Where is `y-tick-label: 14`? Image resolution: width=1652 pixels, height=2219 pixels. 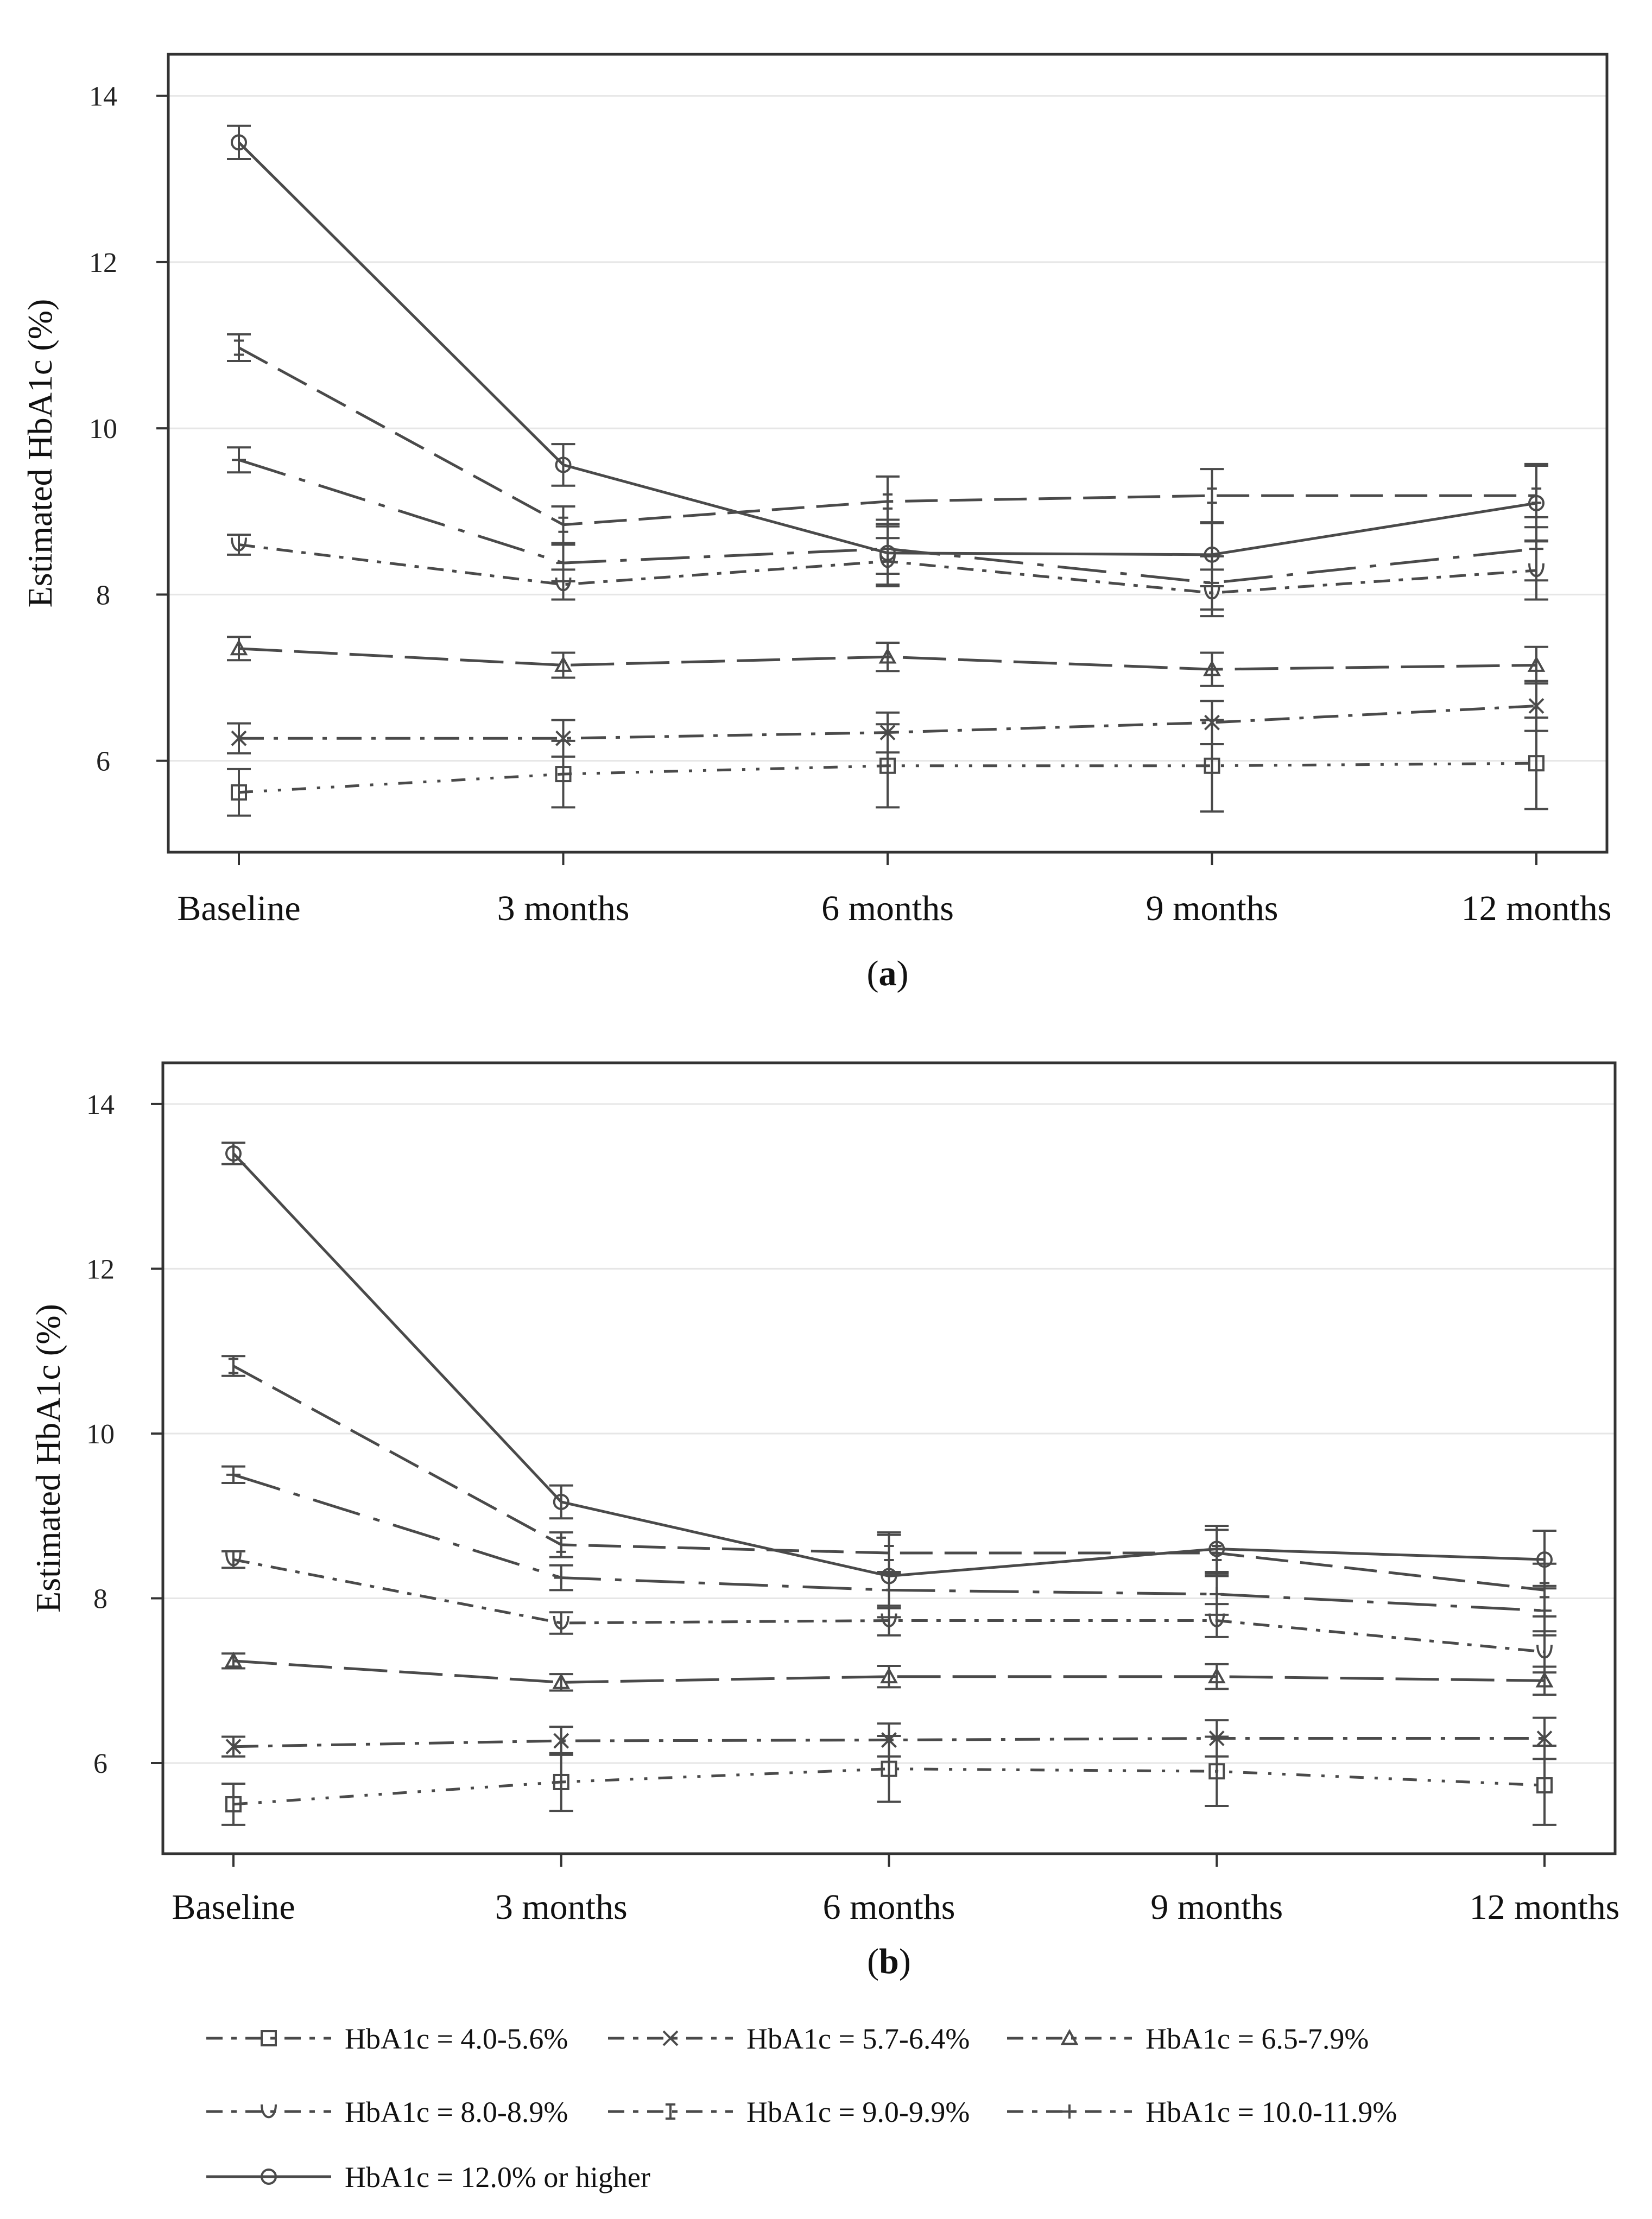 y-tick-label: 14 is located at coordinates (103, 97).